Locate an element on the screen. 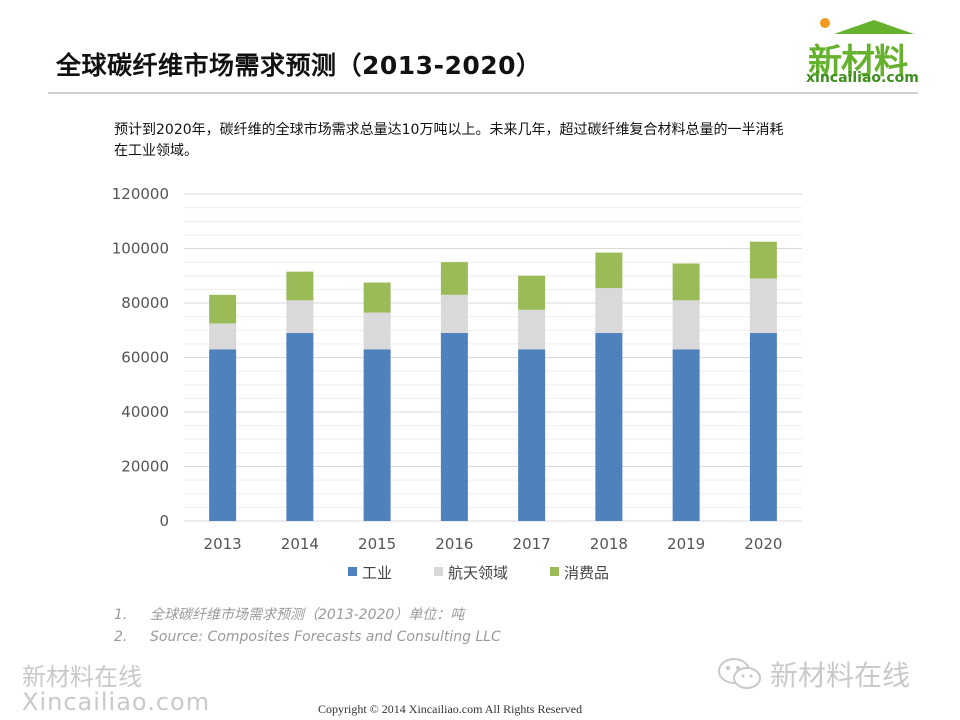 The width and height of the screenshot is (960, 720). legend-label: 航天领域 is located at coordinates (478, 573).